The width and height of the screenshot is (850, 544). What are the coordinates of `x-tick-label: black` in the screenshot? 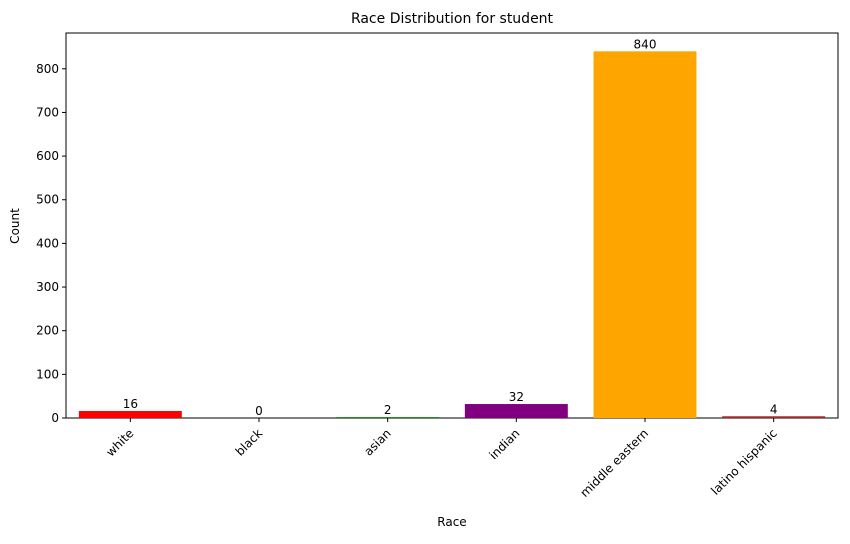 It's located at (249, 442).